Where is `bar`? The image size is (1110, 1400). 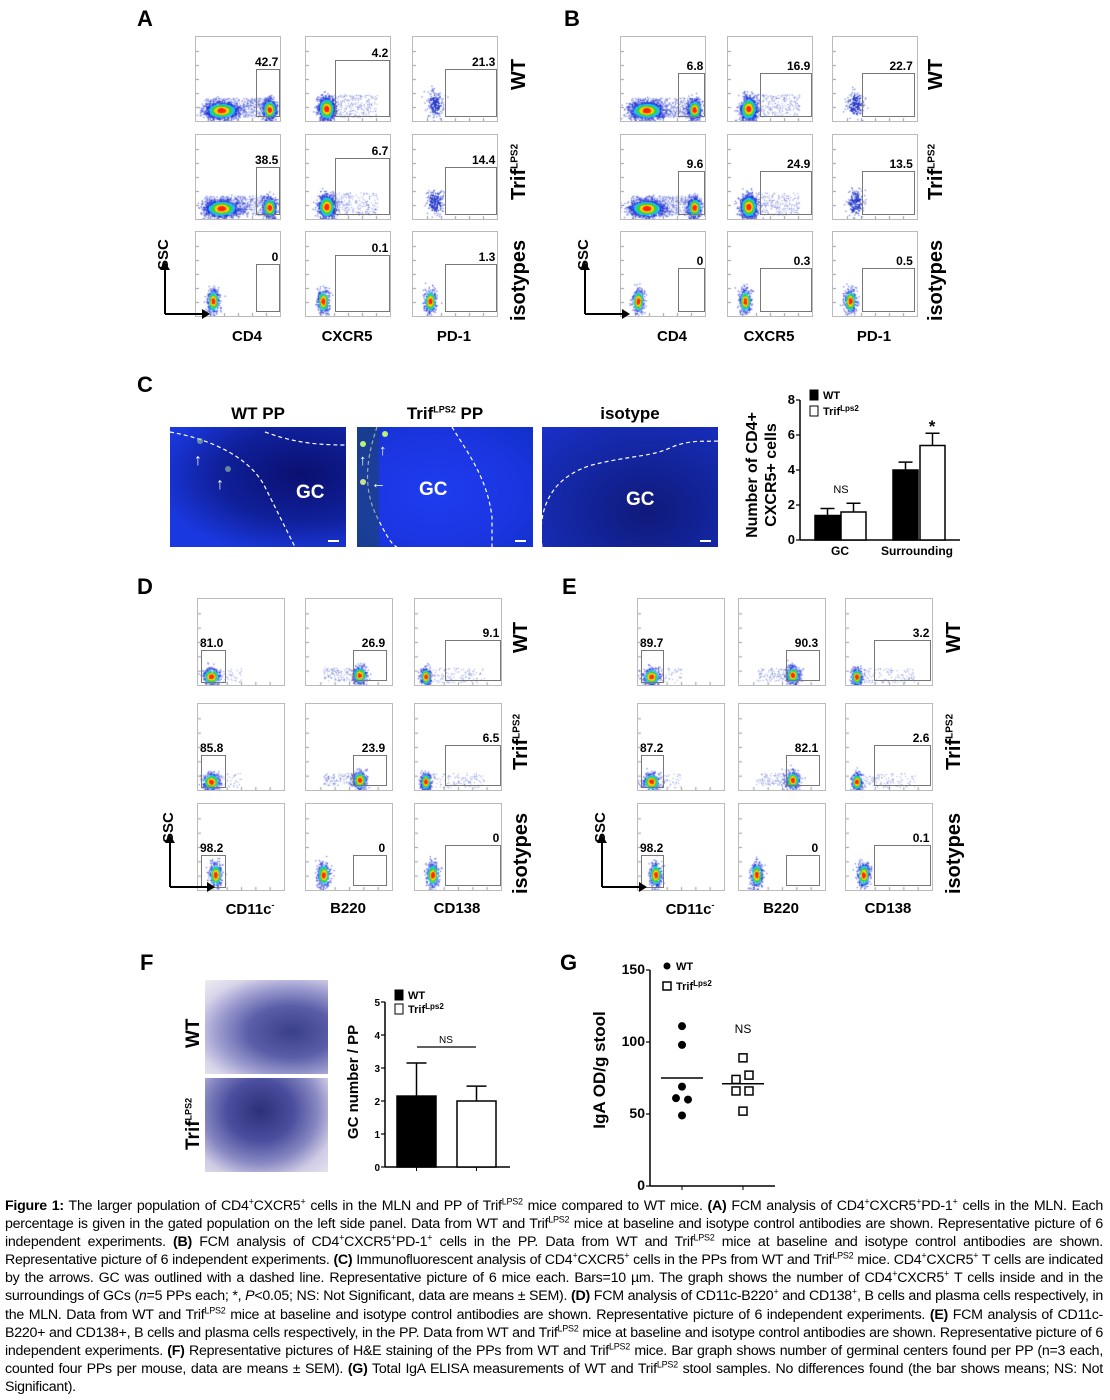
bar is located at coordinates (905, 505).